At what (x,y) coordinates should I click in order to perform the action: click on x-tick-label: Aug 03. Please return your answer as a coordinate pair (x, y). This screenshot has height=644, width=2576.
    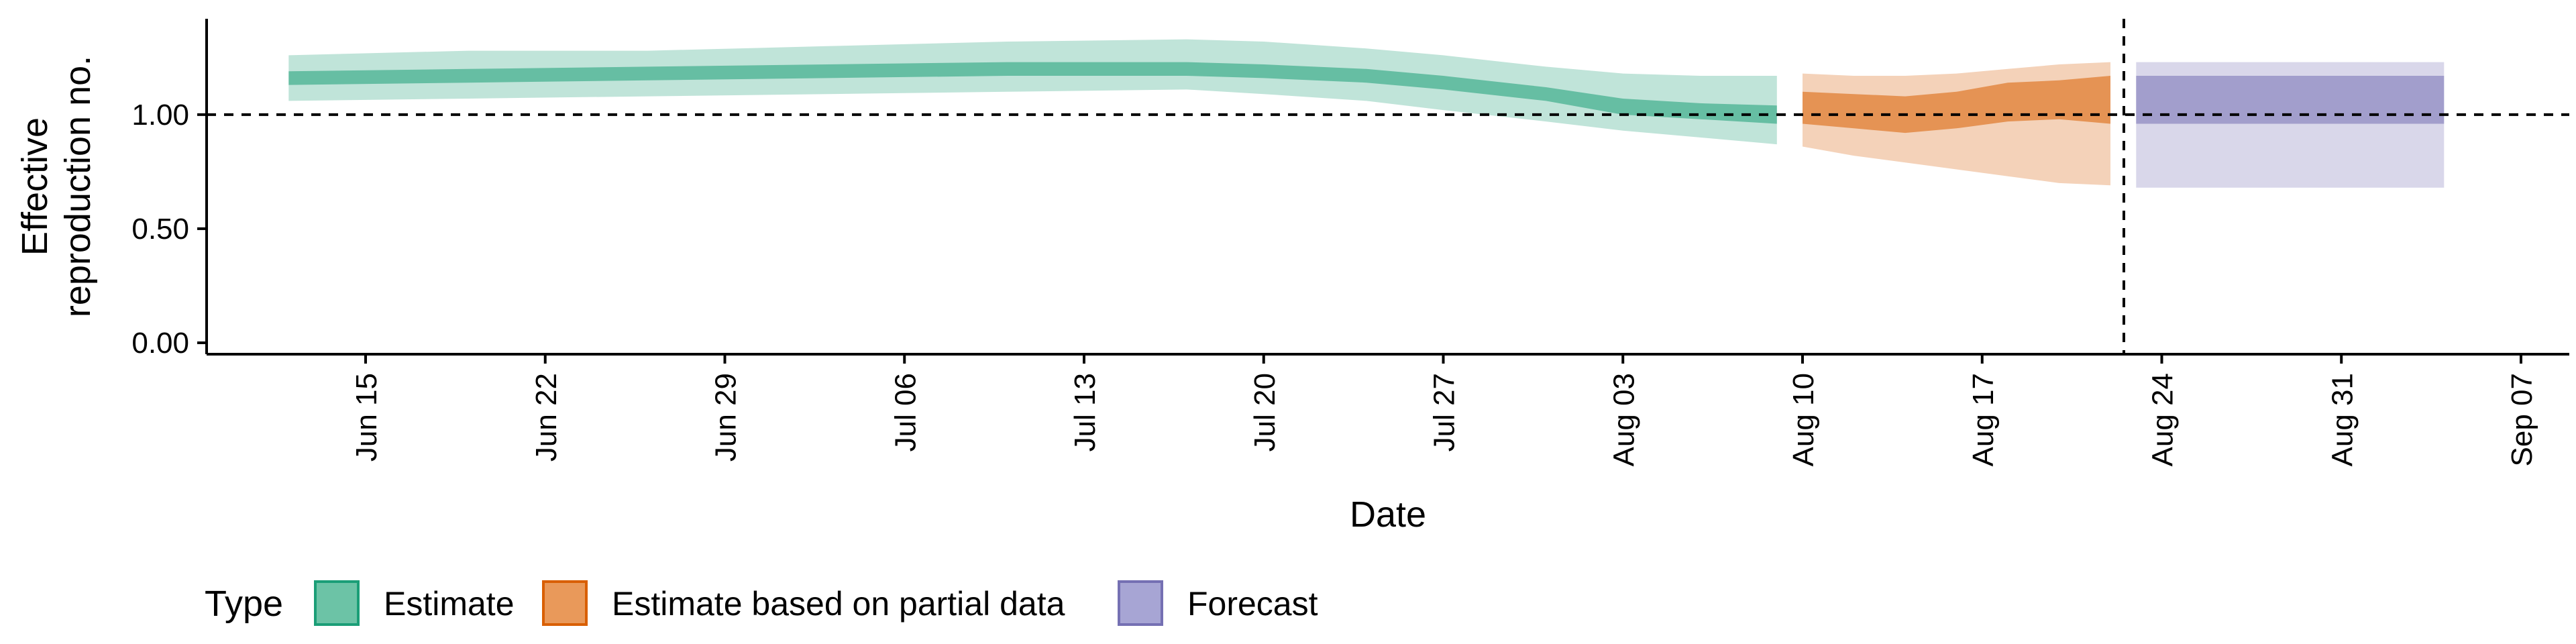
    Looking at the image, I should click on (1623, 419).